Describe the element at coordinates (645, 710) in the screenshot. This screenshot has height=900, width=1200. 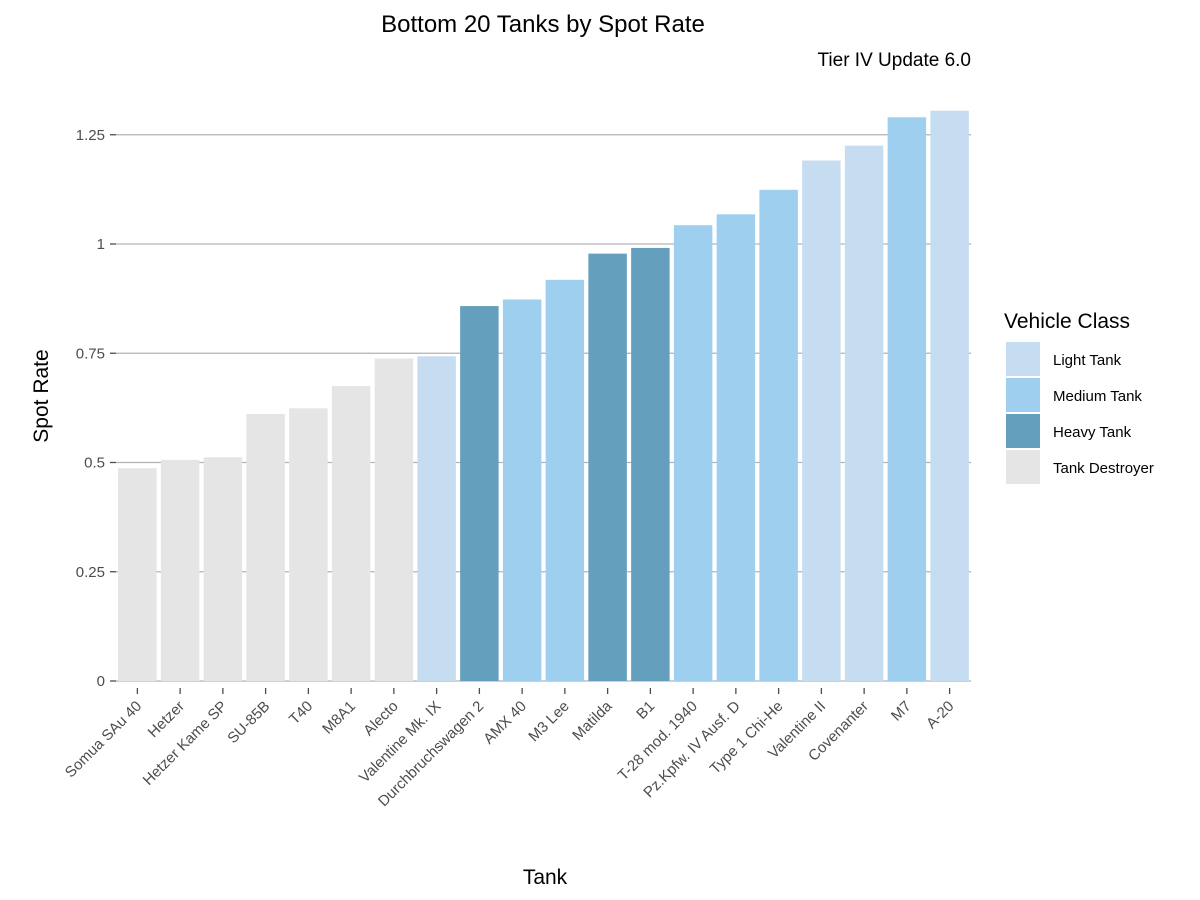
I see `x-tick-label: B1` at that location.